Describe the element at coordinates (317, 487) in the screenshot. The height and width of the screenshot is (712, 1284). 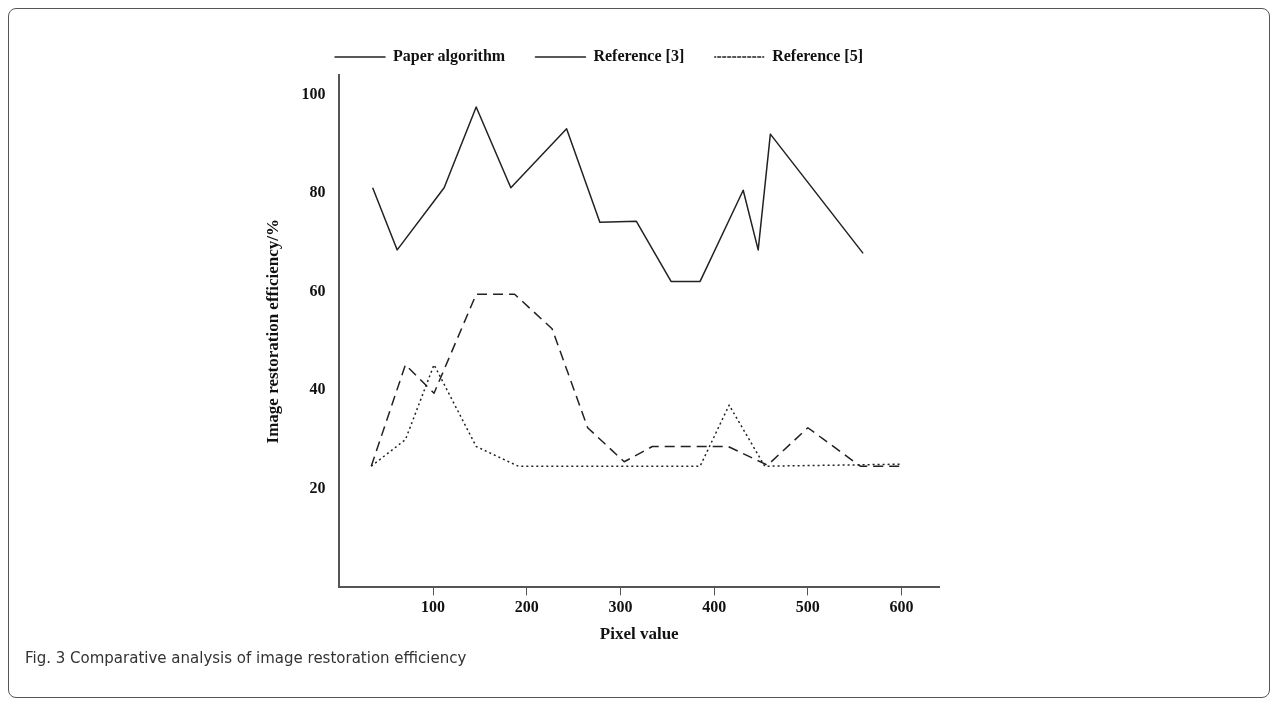
I see `y-tick-label: 20` at that location.